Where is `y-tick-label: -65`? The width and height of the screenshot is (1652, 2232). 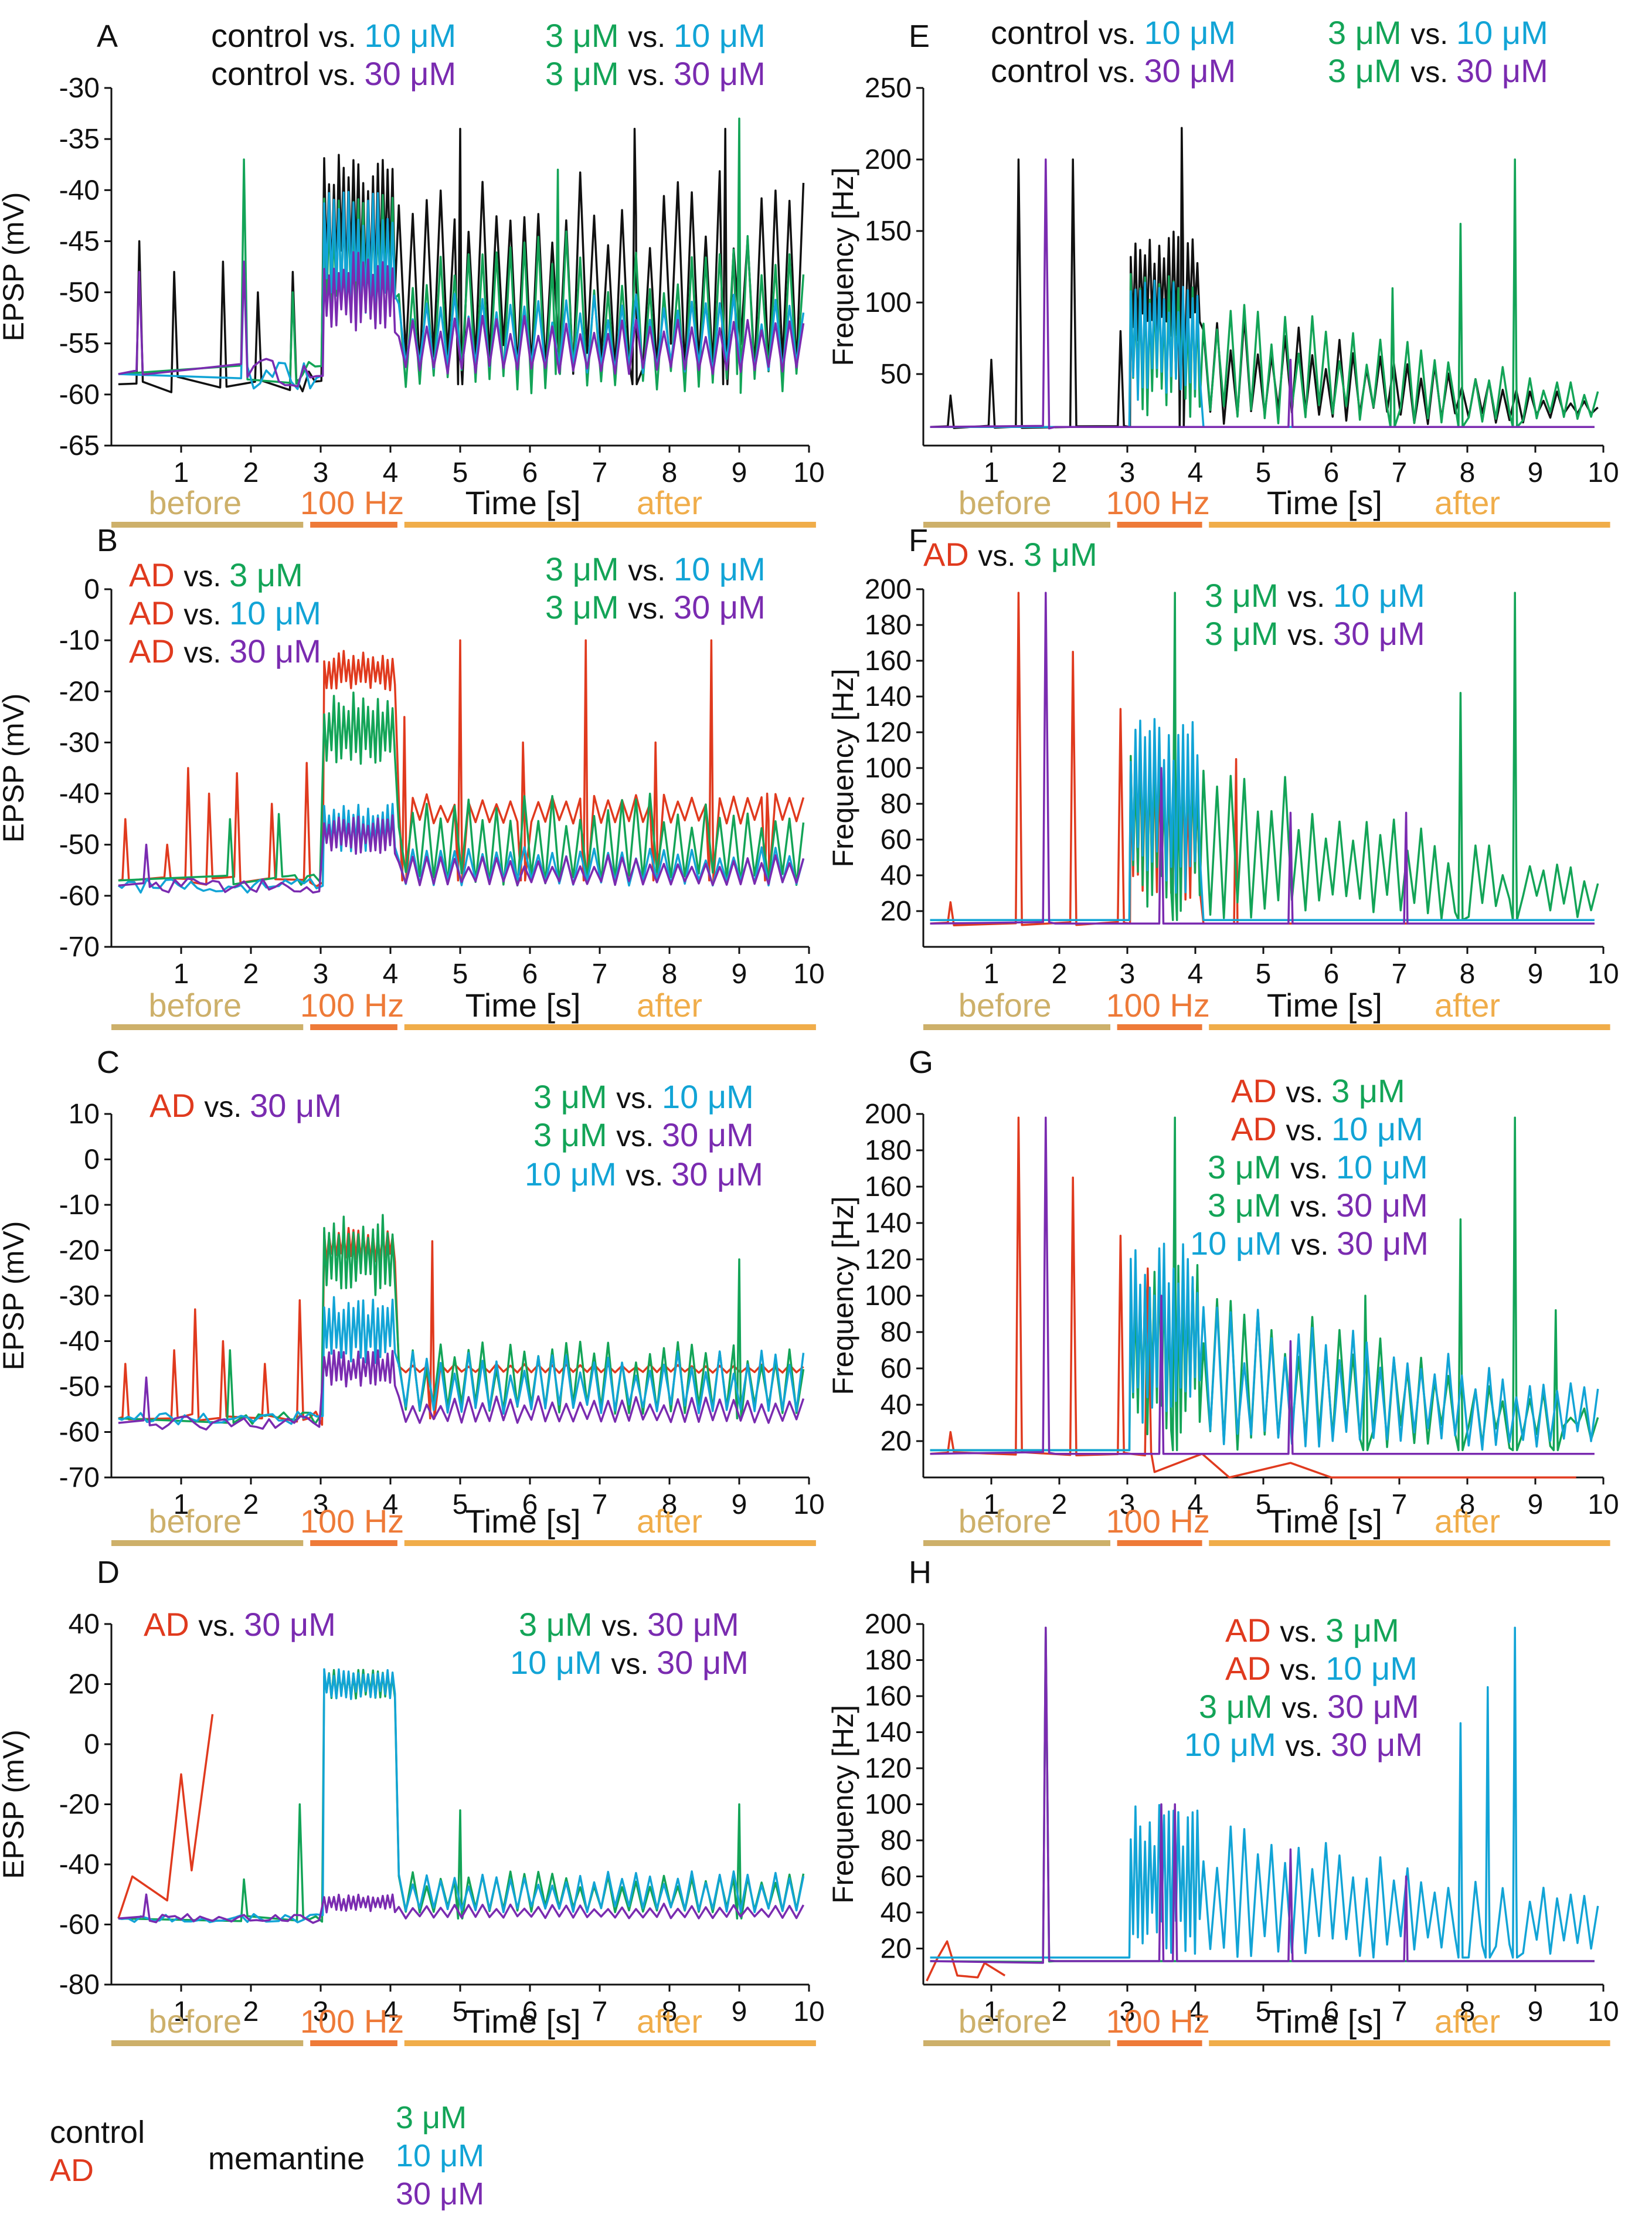
y-tick-label: -65 is located at coordinates (80, 445).